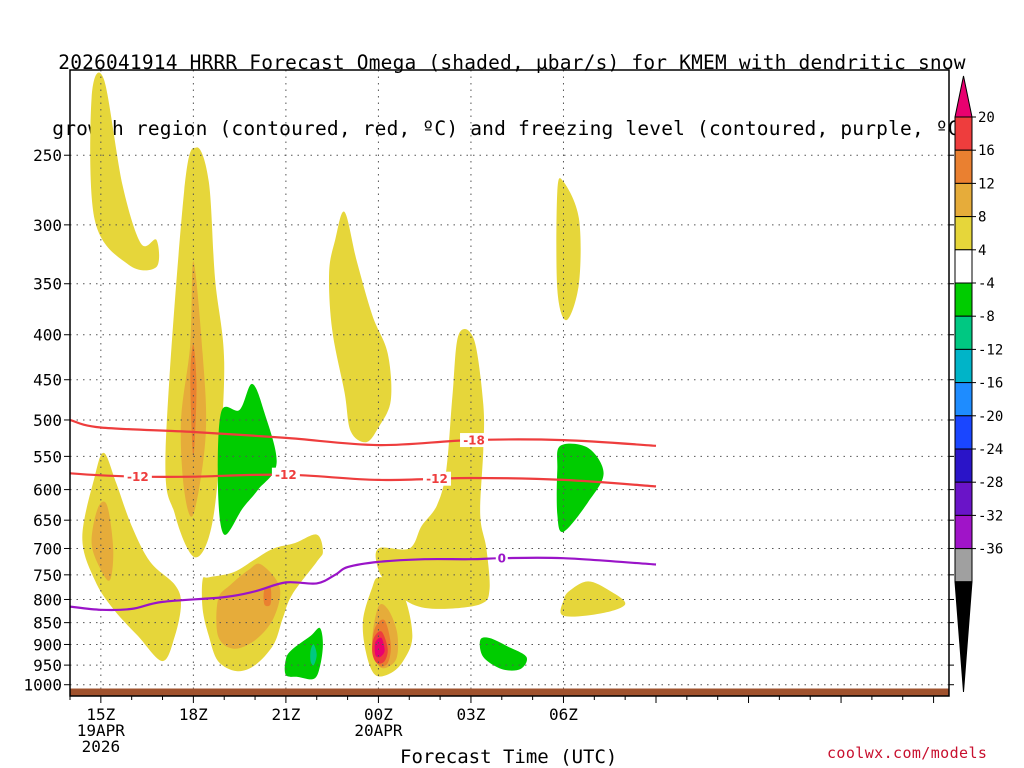 This screenshot has height=768, width=1024. I want to click on y-tick-label: 650, so click(47, 520).